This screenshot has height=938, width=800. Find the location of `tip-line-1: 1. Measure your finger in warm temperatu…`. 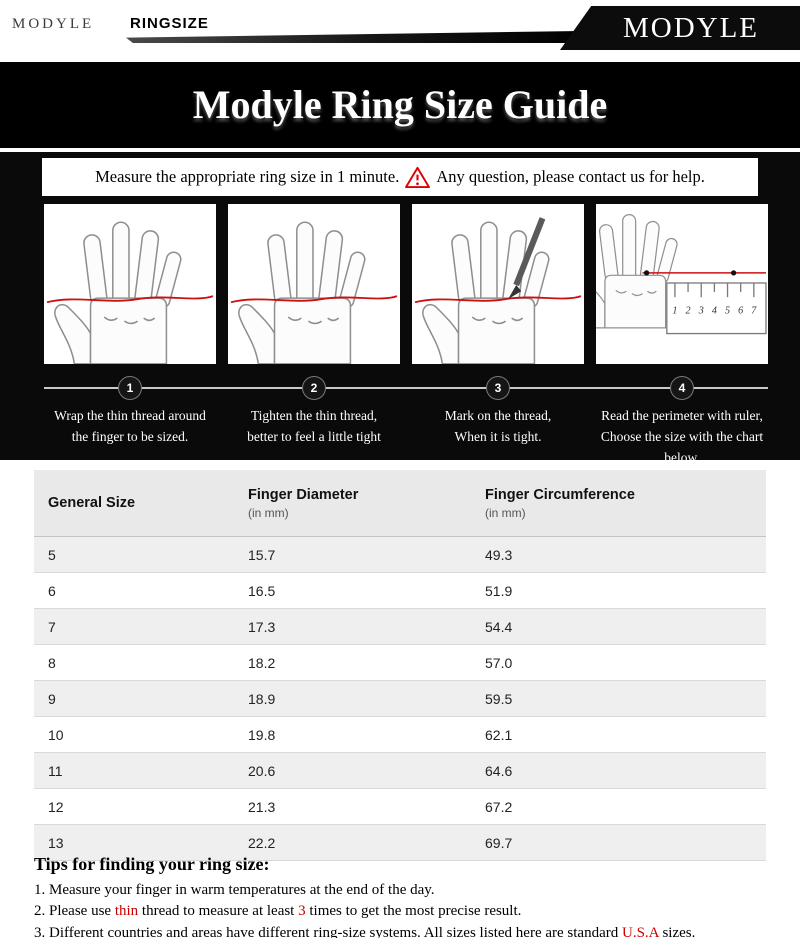

tip-line-1: 1. Measure your finger in warm temperatu… is located at coordinates (234, 890).